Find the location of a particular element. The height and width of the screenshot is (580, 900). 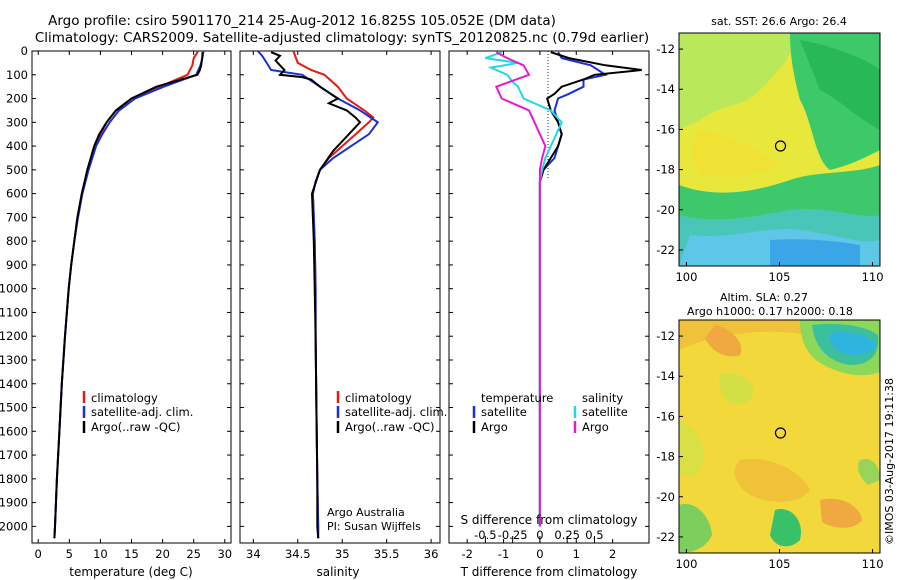

depth-tick-label: 600 is located at coordinates (17, 194).